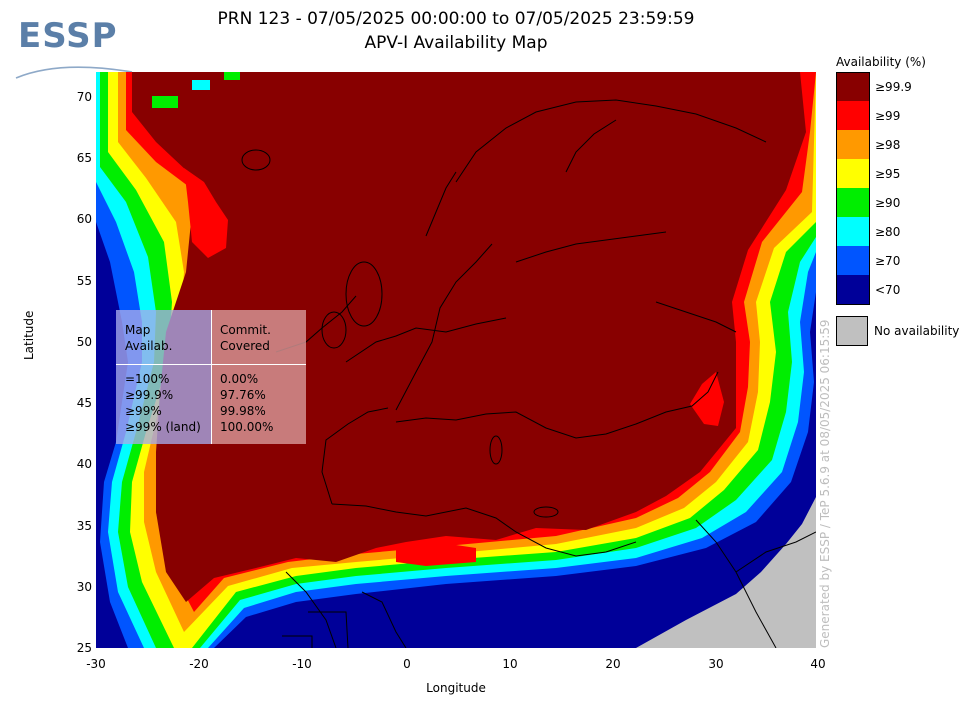 This screenshot has height=720, width=960. What do you see at coordinates (613, 664) in the screenshot?
I see `x-tick-20: 20` at bounding box center [613, 664].